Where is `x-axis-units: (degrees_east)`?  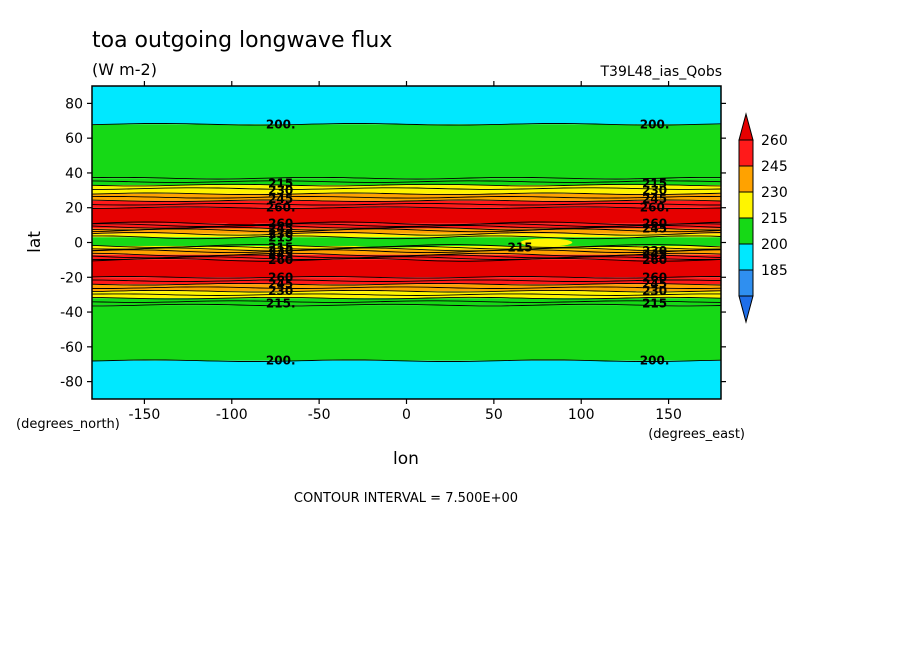
x-axis-units: (degrees_east) is located at coordinates (696, 434).